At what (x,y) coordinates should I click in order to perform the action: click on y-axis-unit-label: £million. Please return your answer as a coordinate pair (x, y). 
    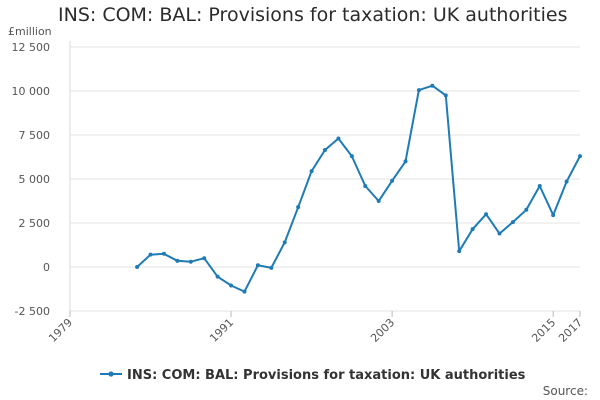
    Looking at the image, I should click on (30, 31).